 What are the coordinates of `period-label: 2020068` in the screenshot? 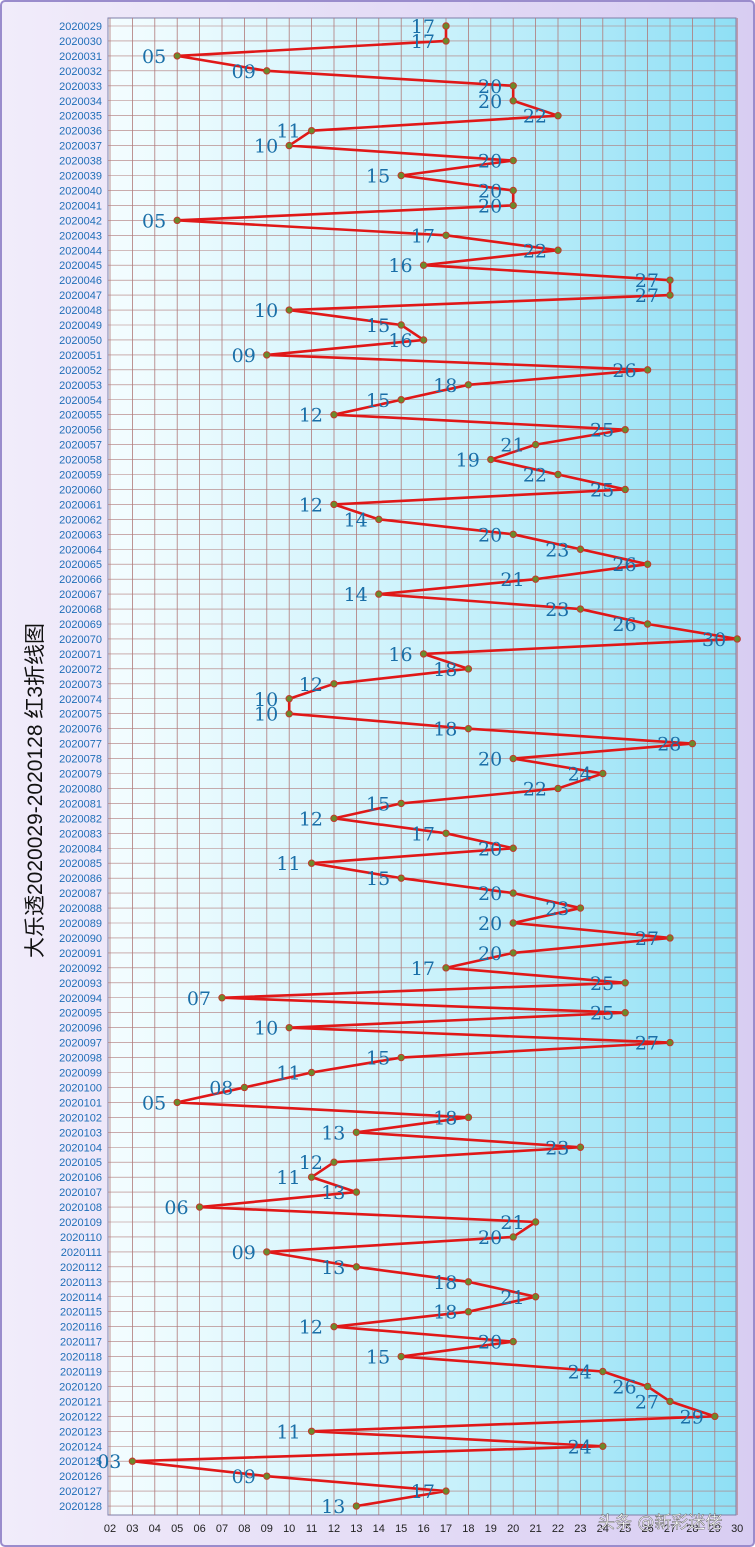 It's located at (80, 610).